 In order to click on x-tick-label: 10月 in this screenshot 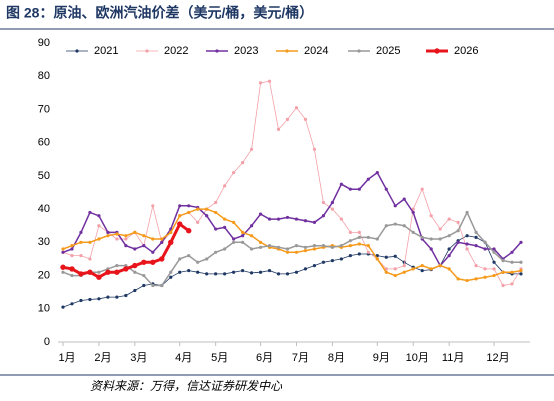, I will do `click(417, 358)`.